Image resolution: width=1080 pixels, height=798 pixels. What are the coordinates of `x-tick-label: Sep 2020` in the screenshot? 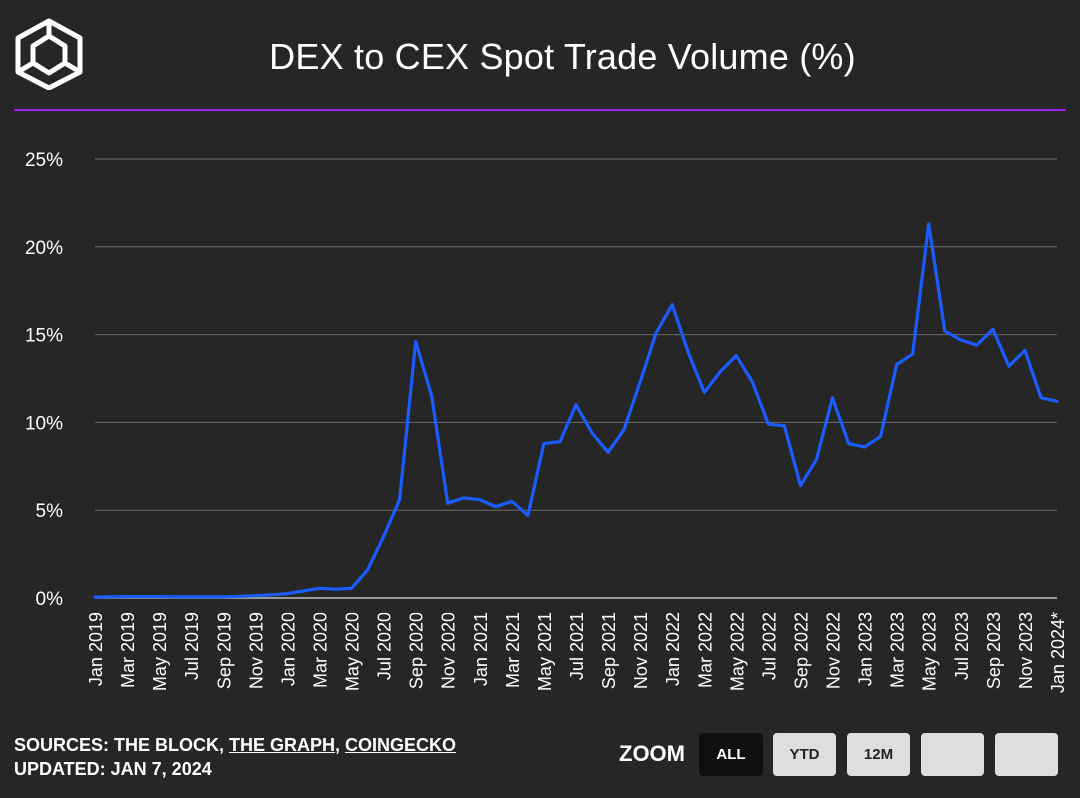 It's located at (417, 650).